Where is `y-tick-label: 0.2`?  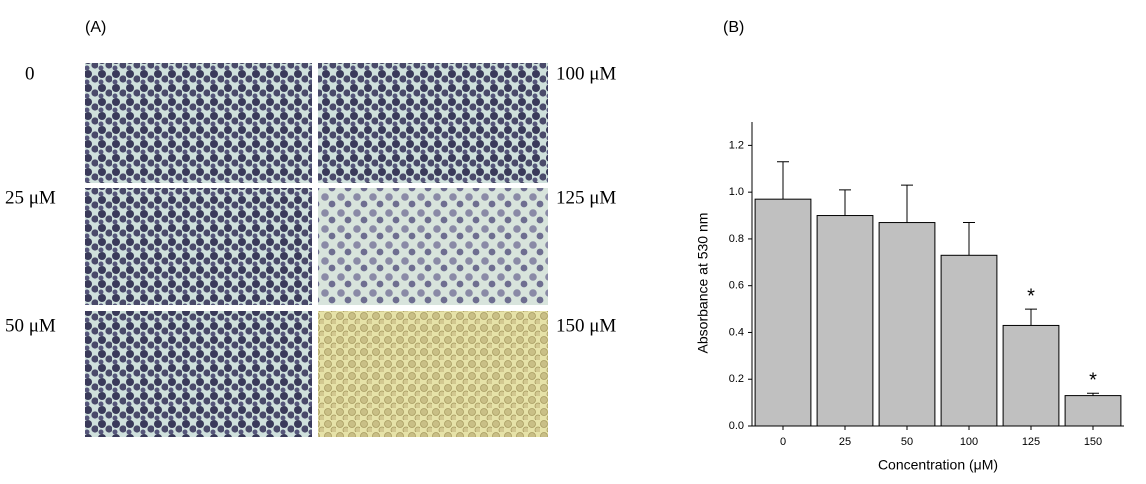 y-tick-label: 0.2 is located at coordinates (736, 379).